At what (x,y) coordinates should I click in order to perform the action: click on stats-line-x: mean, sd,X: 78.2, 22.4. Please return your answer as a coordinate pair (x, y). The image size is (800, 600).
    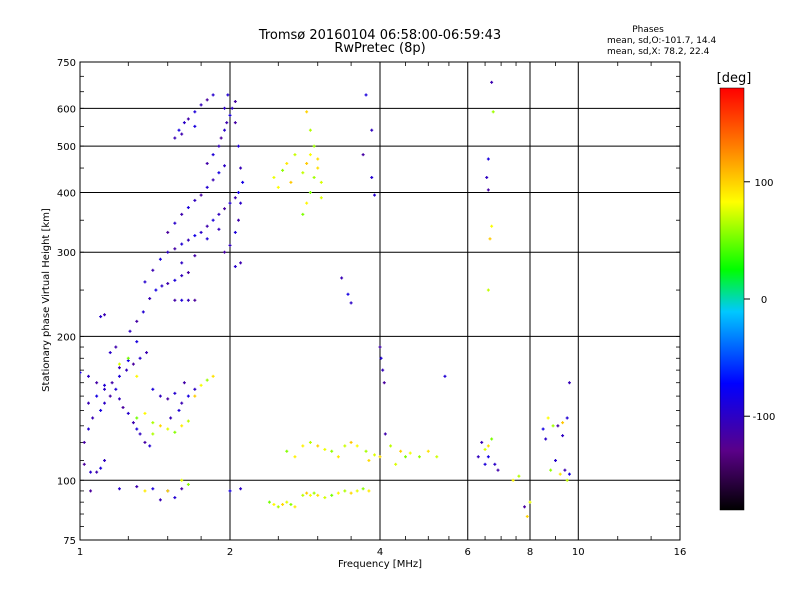
    Looking at the image, I should click on (658, 52).